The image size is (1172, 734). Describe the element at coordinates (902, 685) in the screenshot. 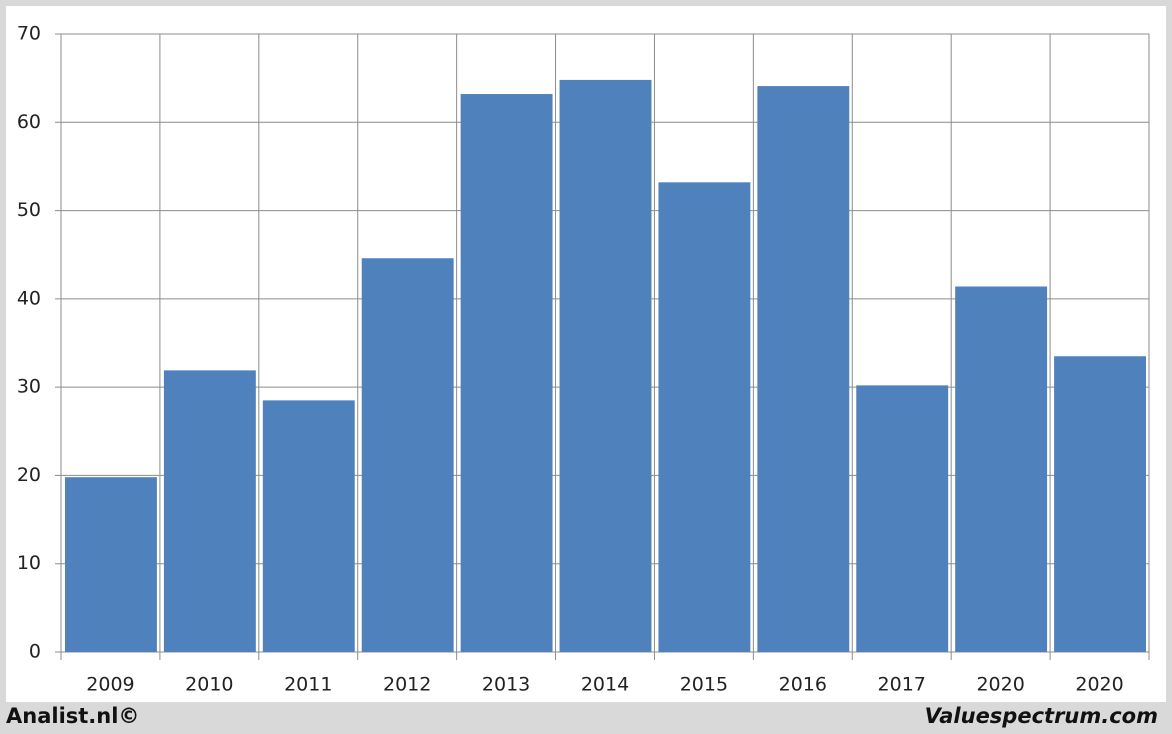

I see `x-tick-label: 2017` at that location.